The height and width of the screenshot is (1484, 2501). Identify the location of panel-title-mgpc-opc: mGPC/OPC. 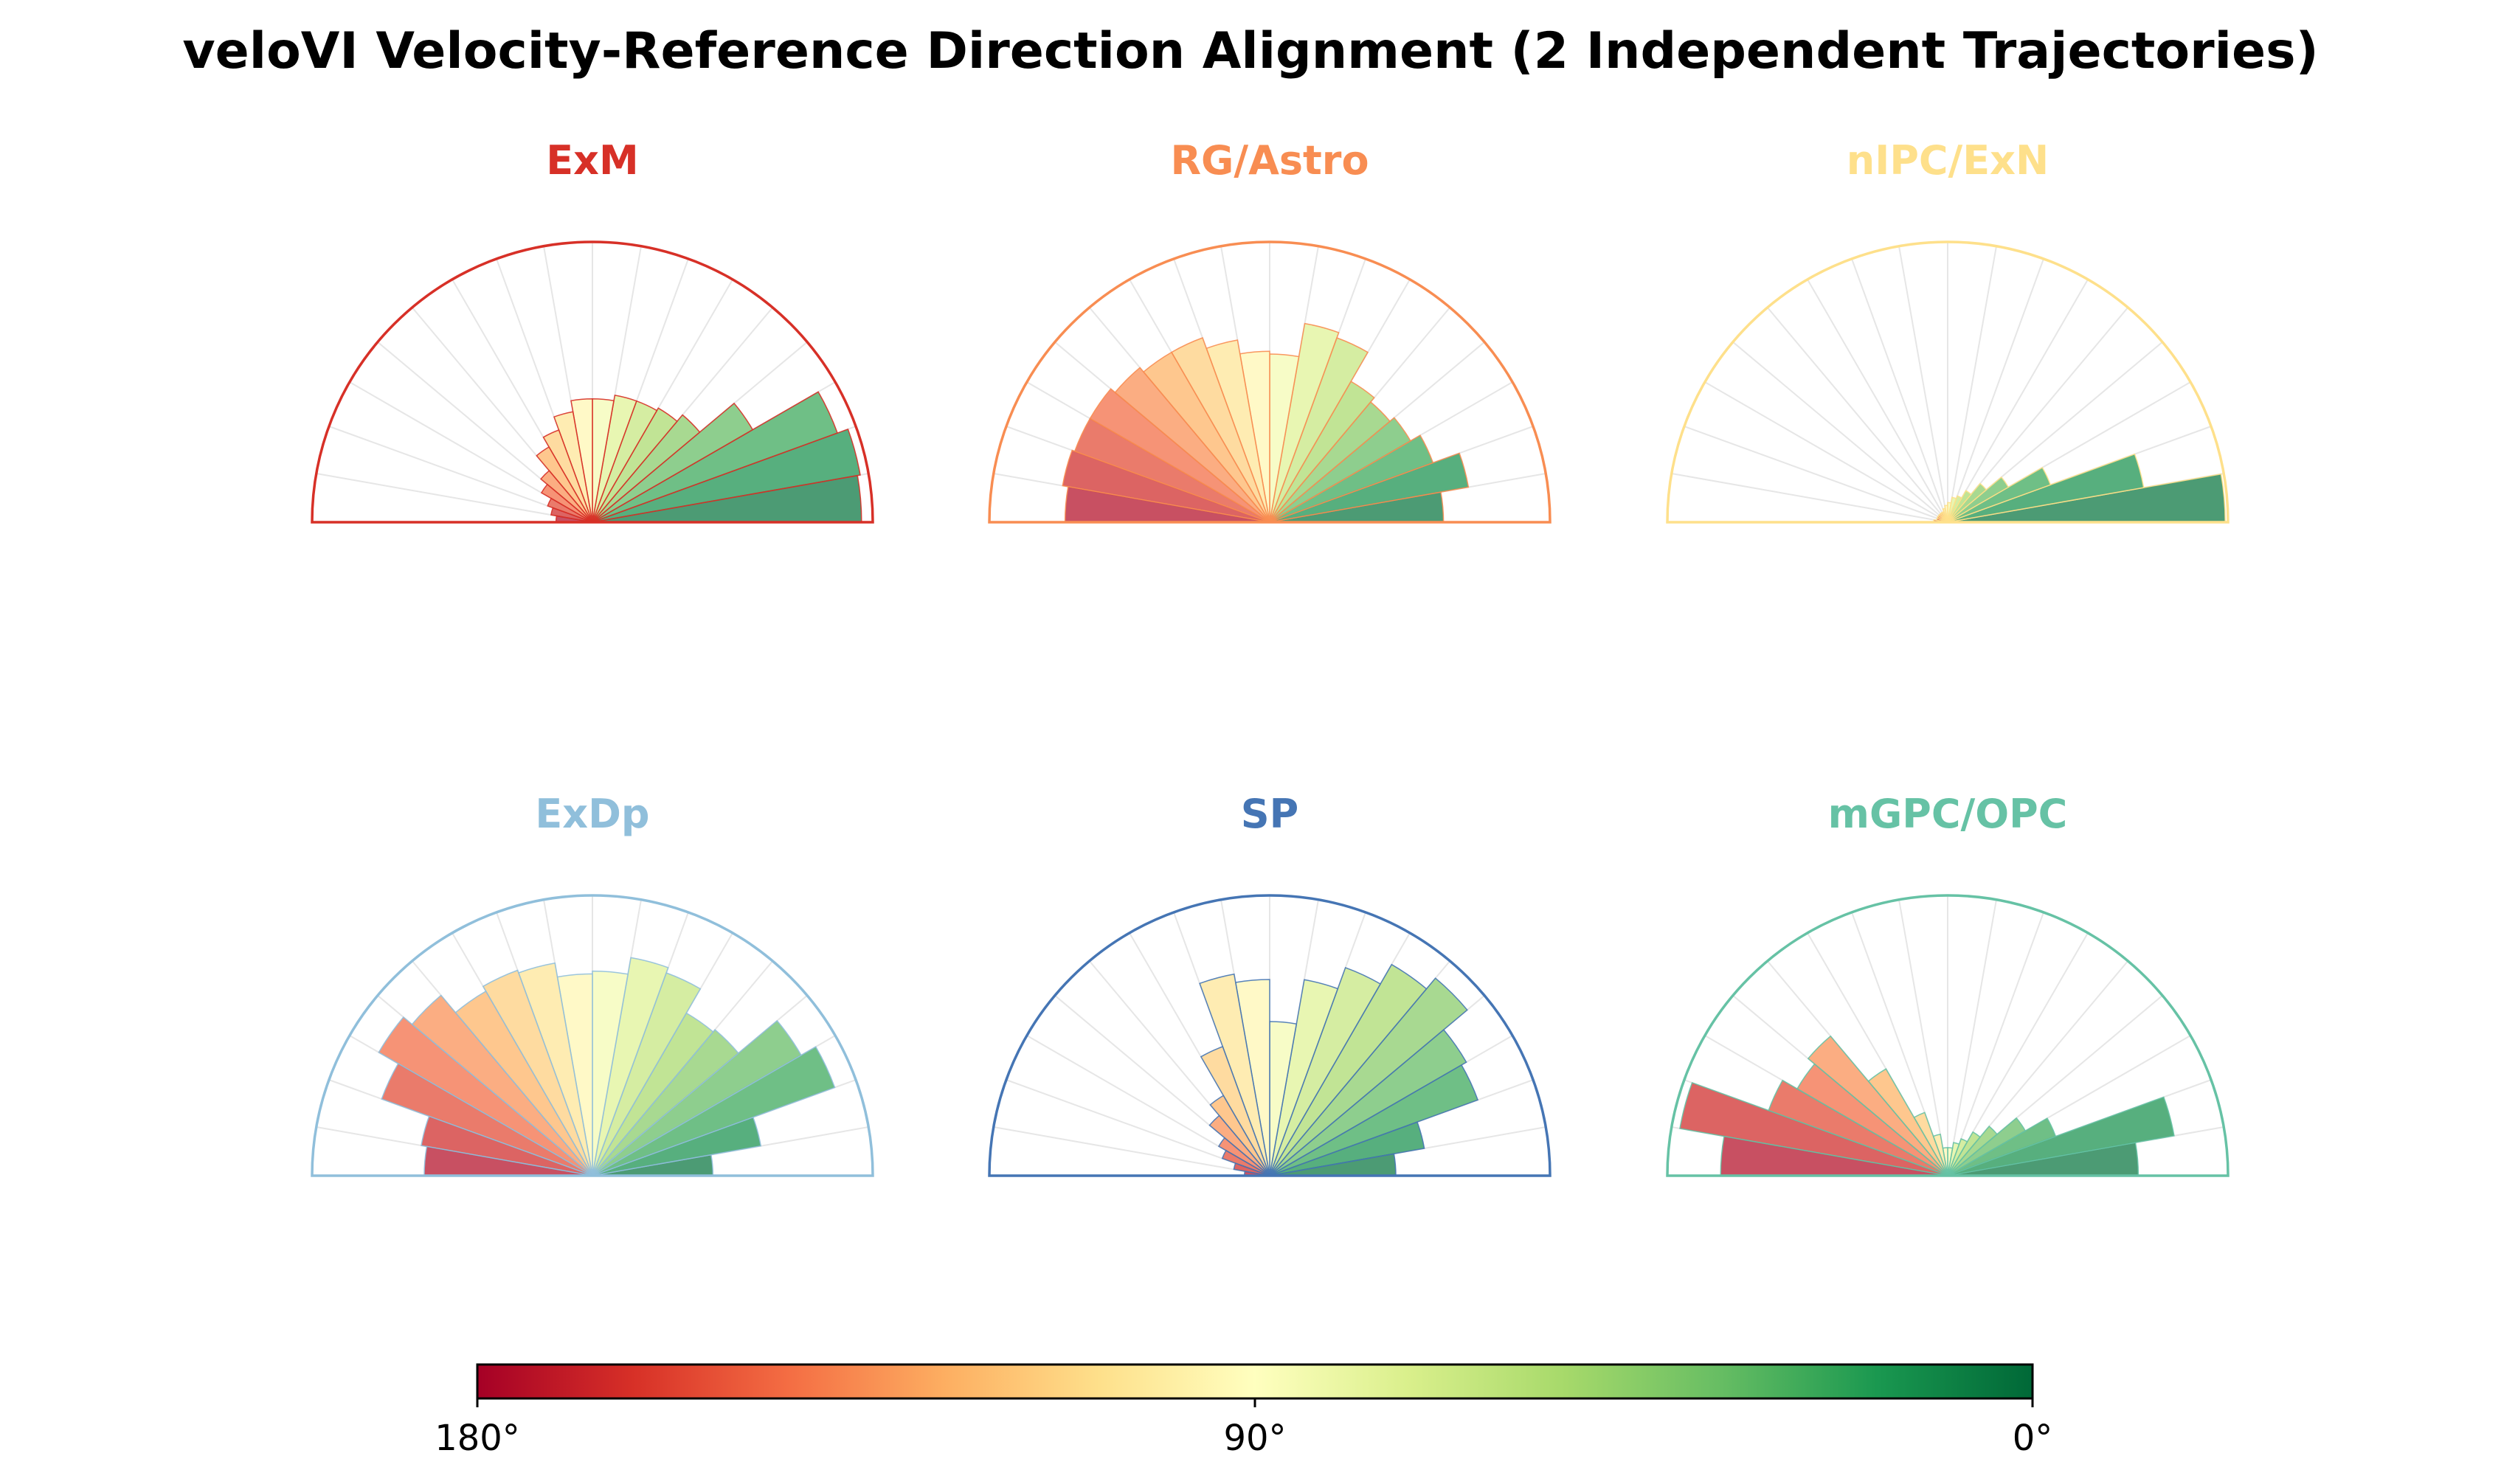
(1948, 814).